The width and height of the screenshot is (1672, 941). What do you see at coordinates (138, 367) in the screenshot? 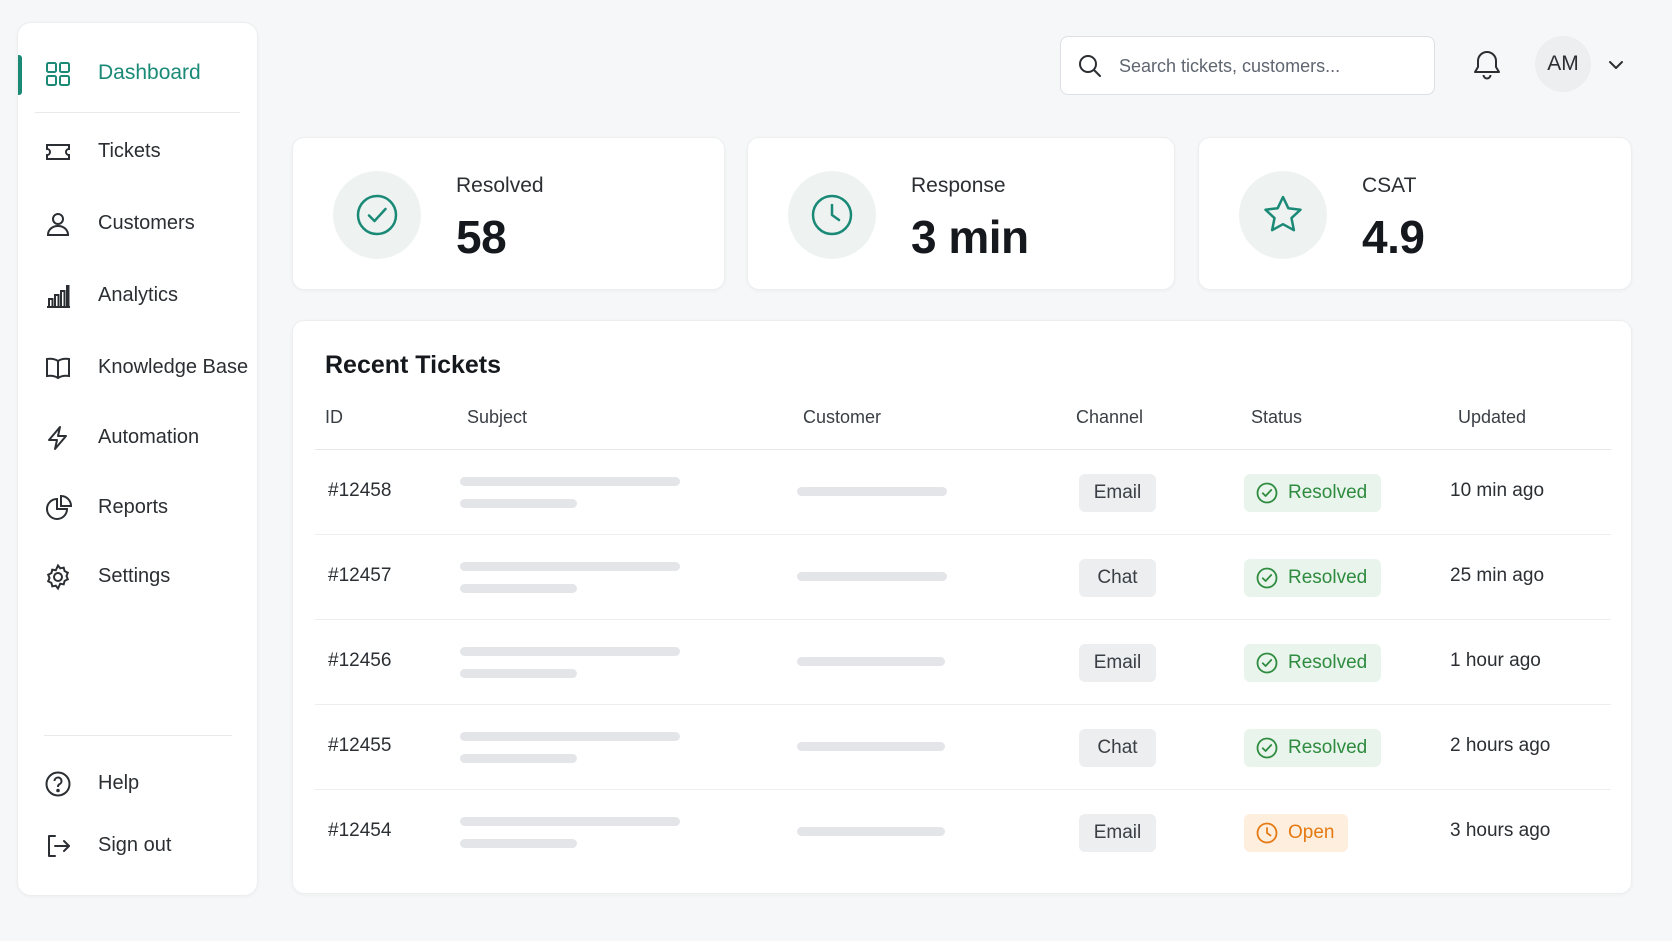
I see `sidebar-item-knowledge-base: Knowledge Base` at bounding box center [138, 367].